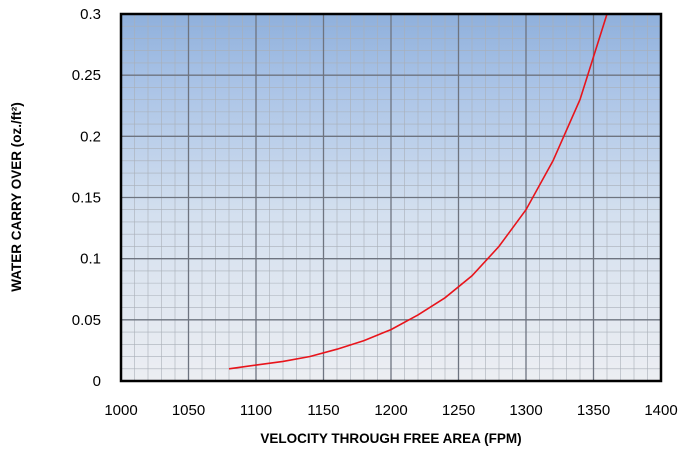 The height and width of the screenshot is (450, 685). I want to click on y-tick-label: 0.1, so click(90, 259).